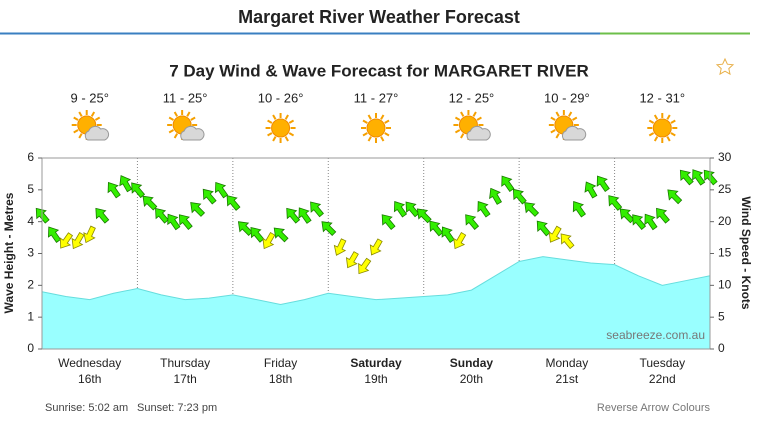  I want to click on y2-tick-label: 20, so click(725, 221).